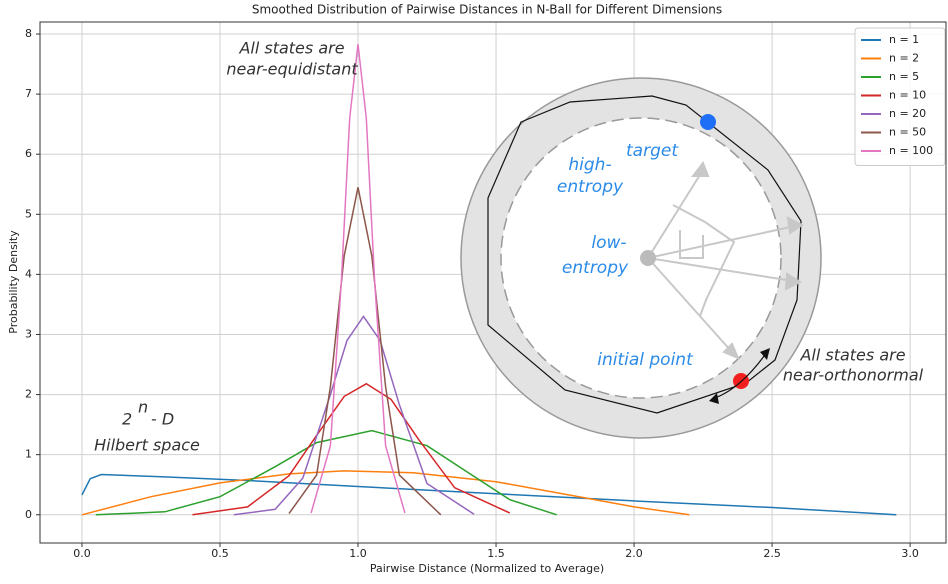 The height and width of the screenshot is (584, 948). I want to click on y-tick-label: 5, so click(28, 213).